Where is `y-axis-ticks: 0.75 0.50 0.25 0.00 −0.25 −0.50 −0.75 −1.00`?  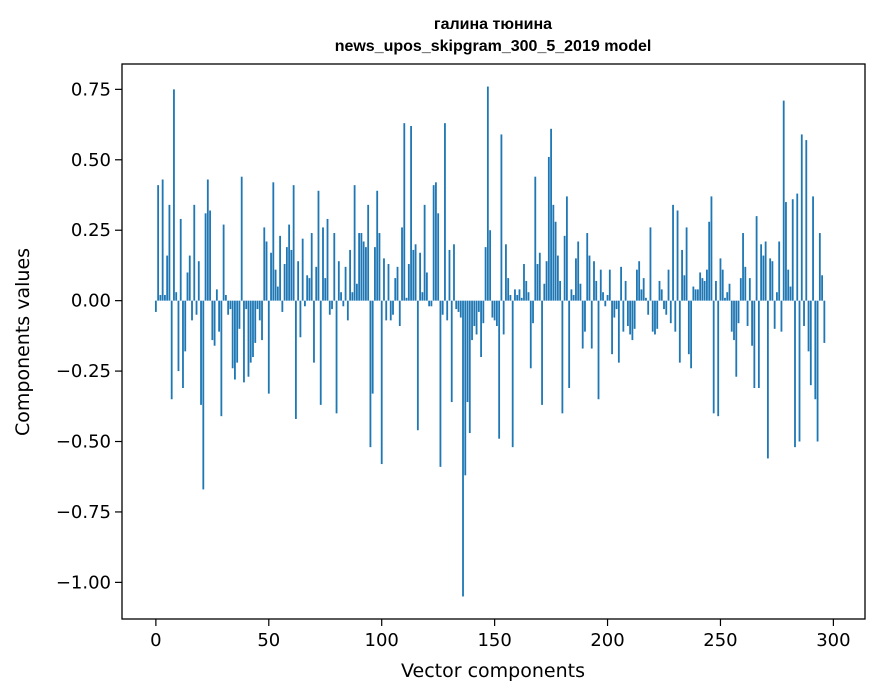 y-axis-ticks: 0.75 0.50 0.25 0.00 −0.25 −0.50 −0.75 −1.00 is located at coordinates (89, 336).